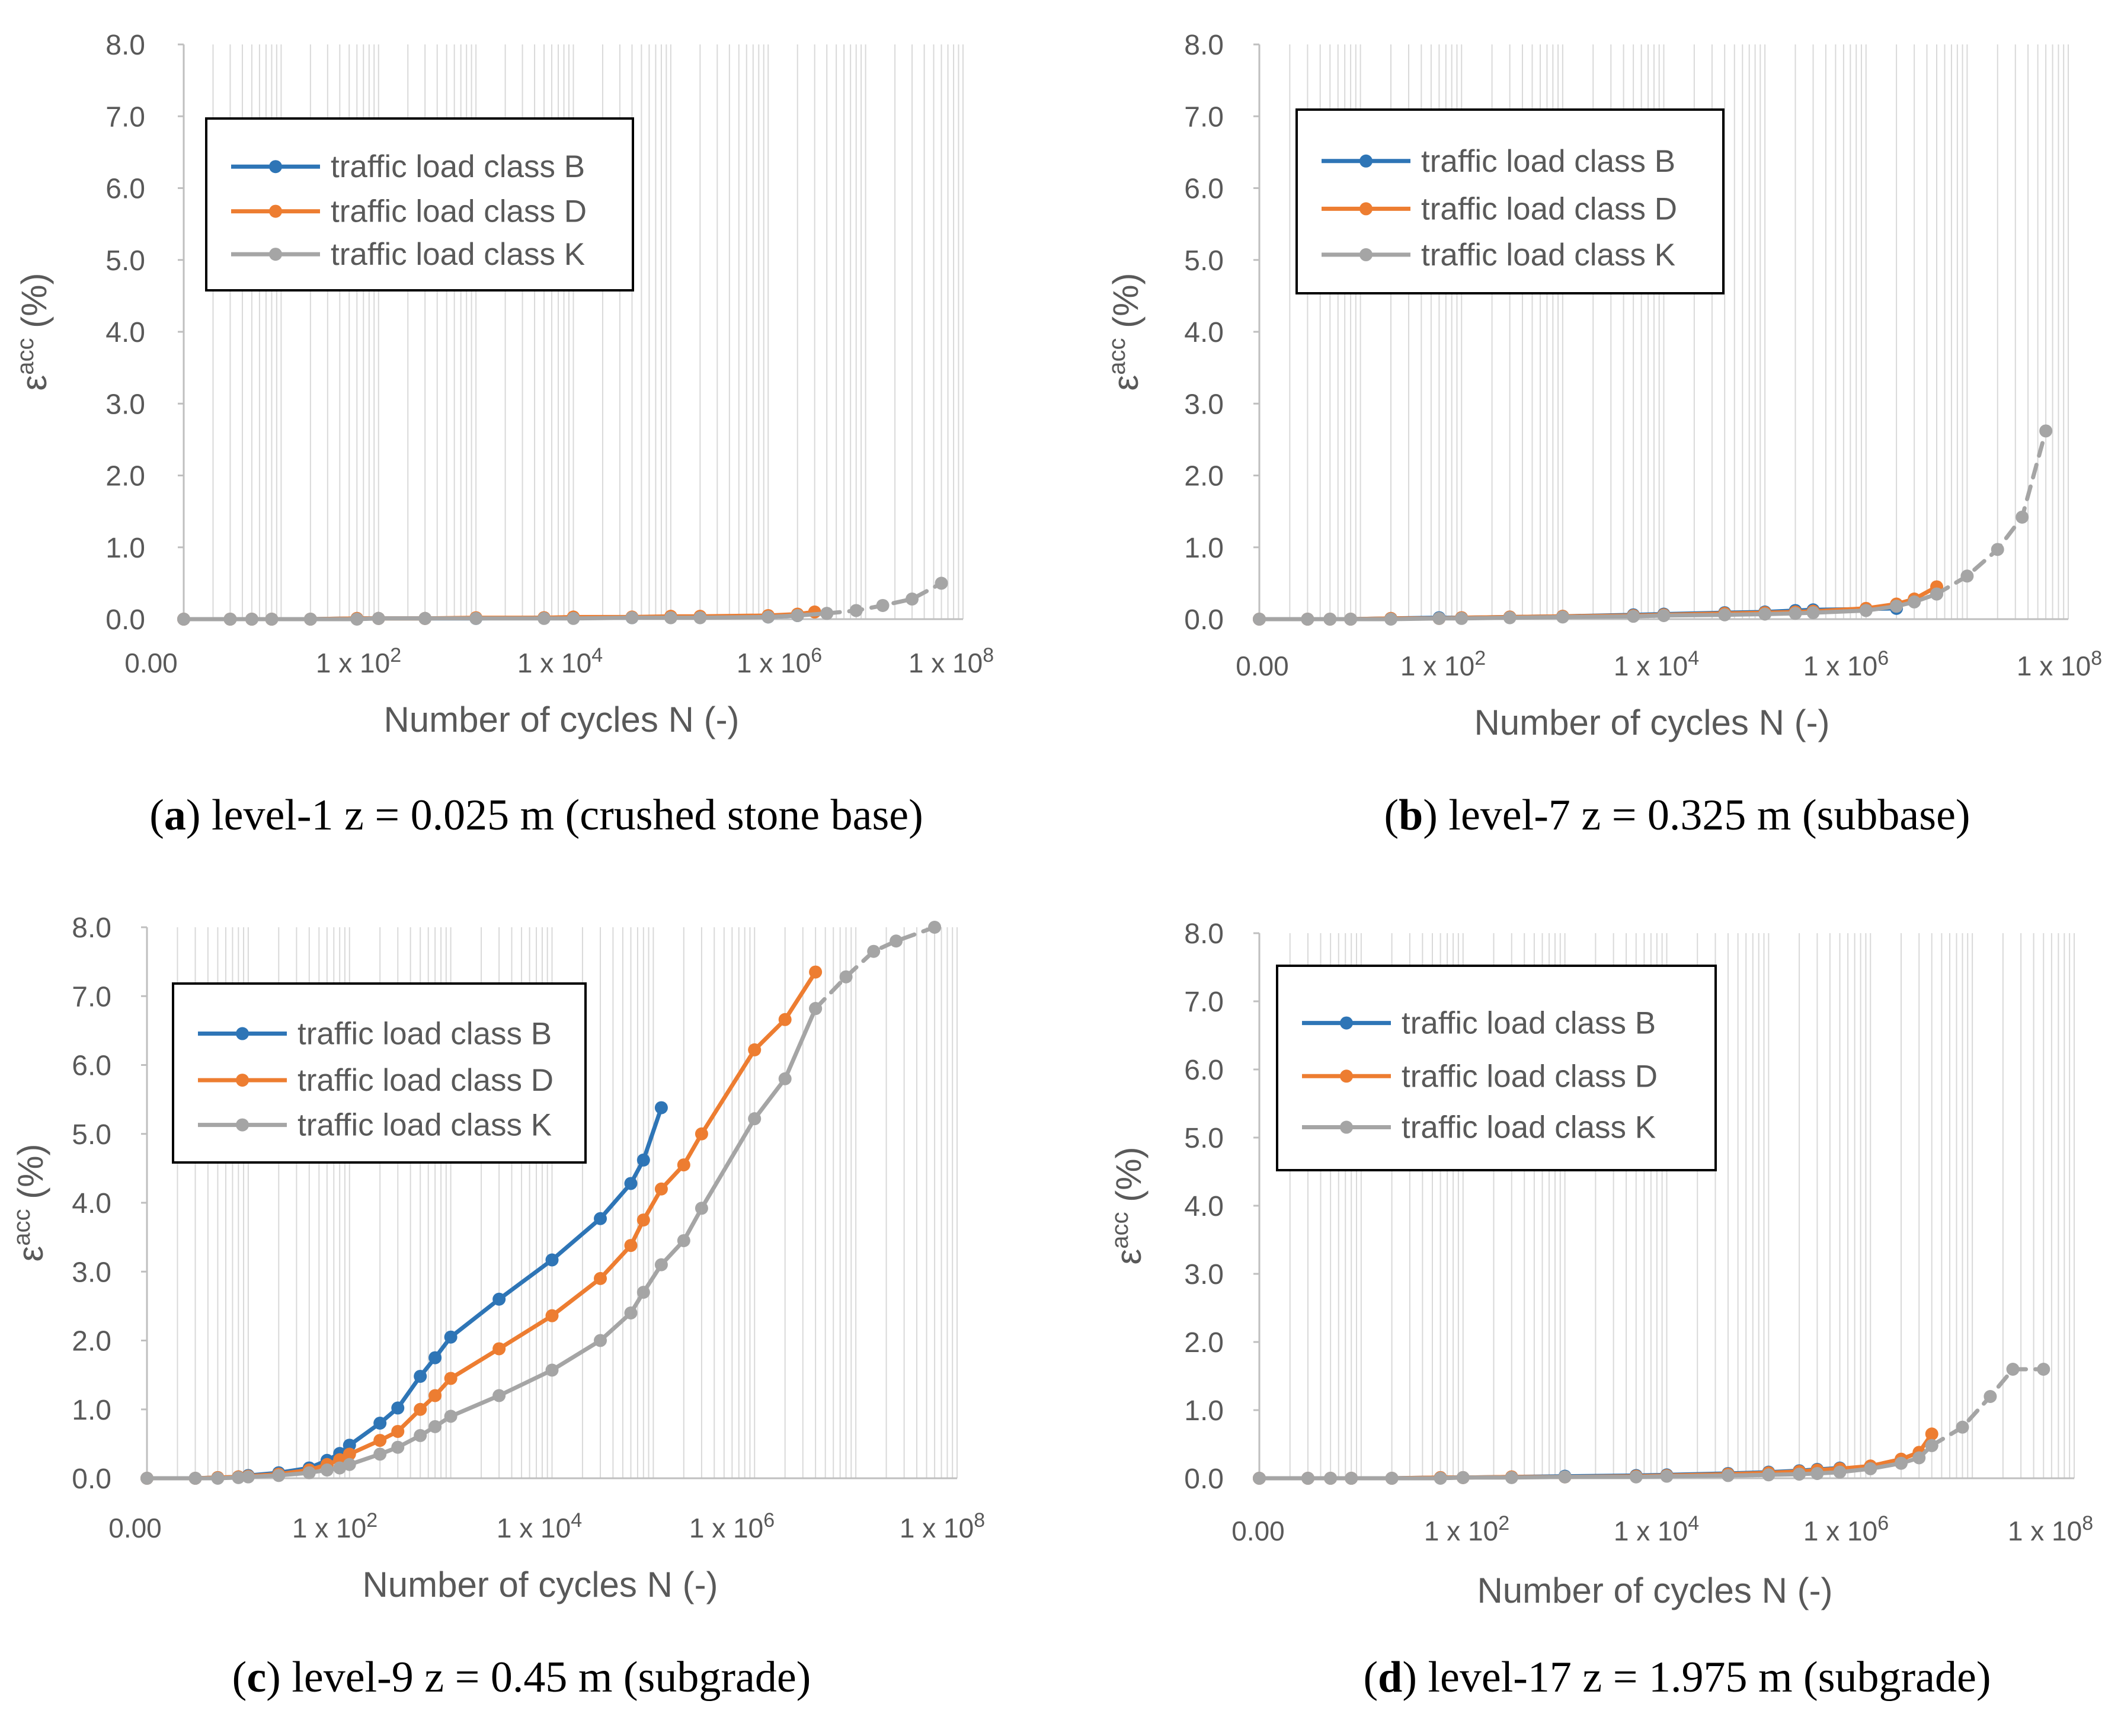 This screenshot has width=2121, height=1736. I want to click on y-tick-label: 3.0, so click(1204, 404).